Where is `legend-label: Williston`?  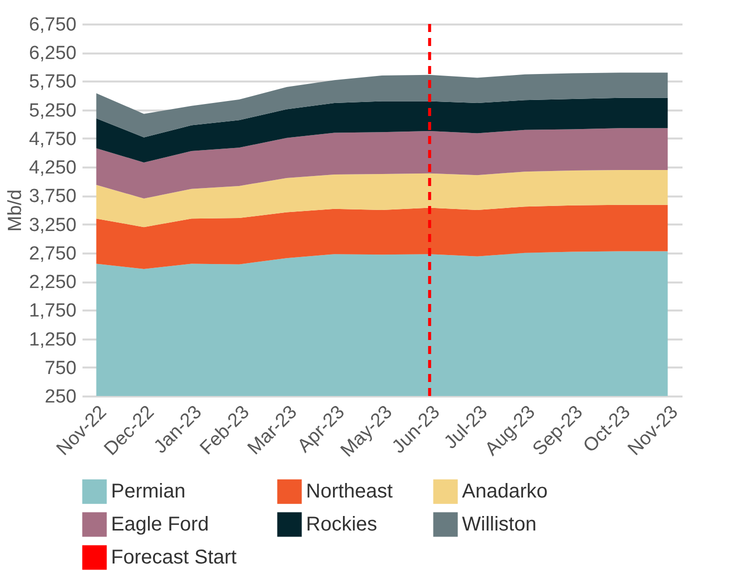
legend-label: Williston is located at coordinates (499, 525).